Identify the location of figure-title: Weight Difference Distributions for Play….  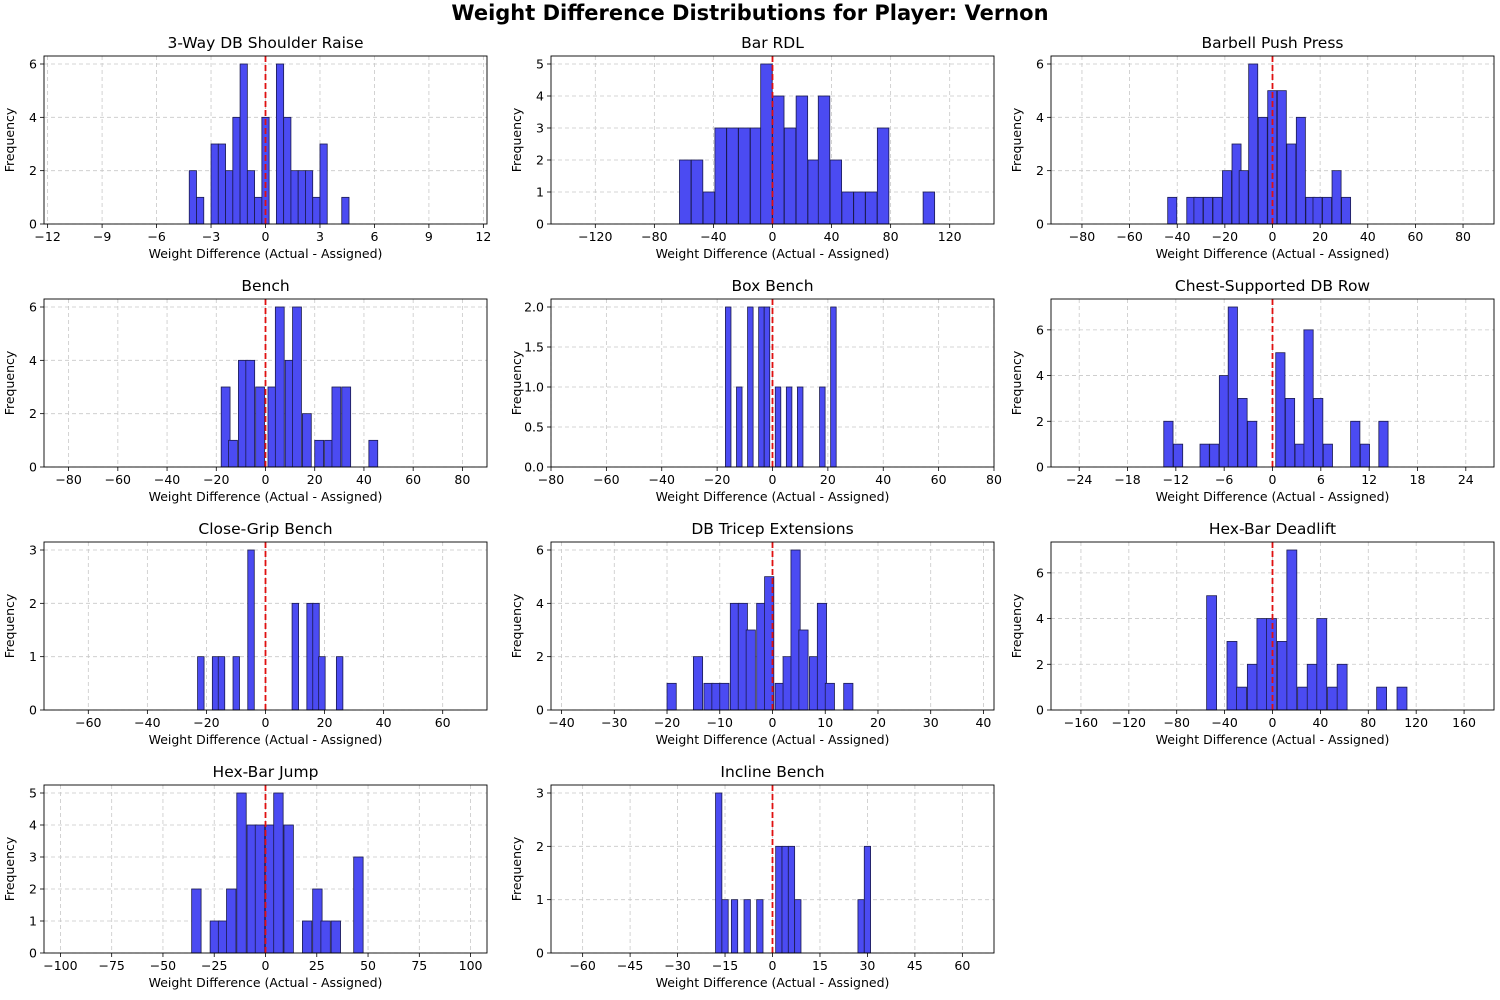
(750, 13).